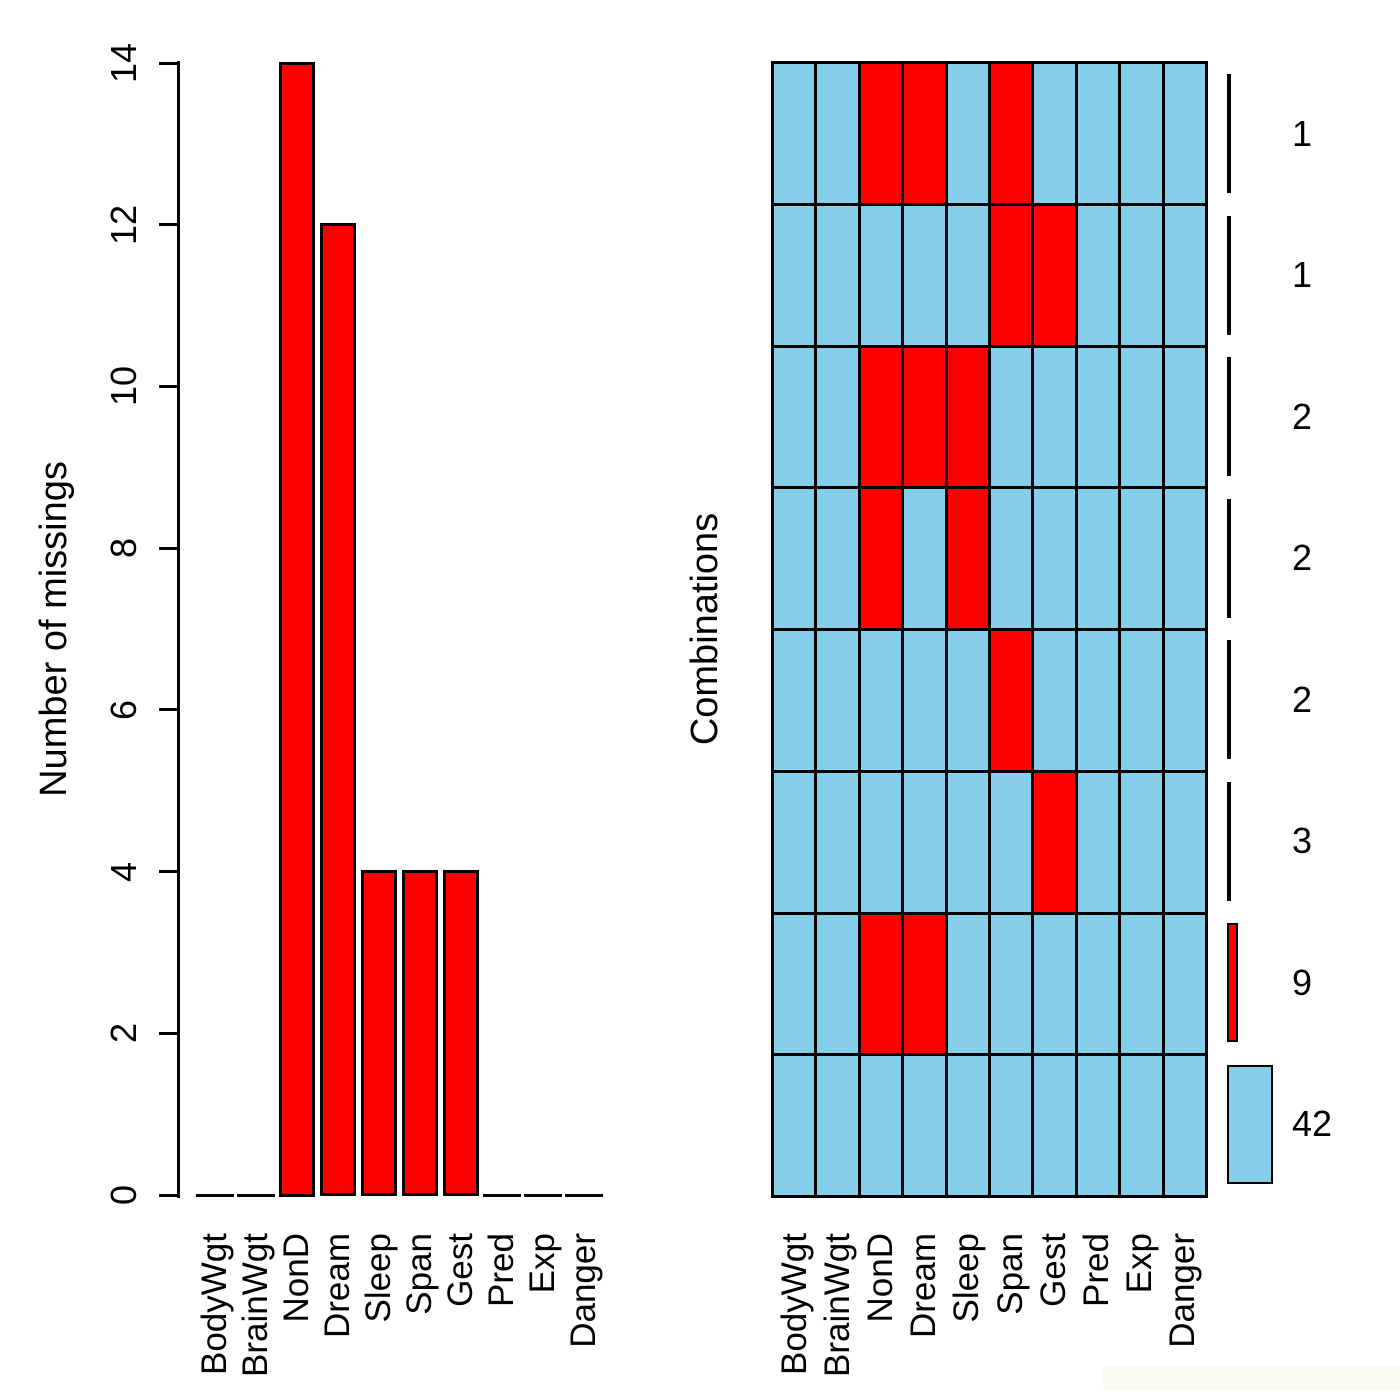  What do you see at coordinates (378, 1278) in the screenshot?
I see `left-category-label: Sleep` at bounding box center [378, 1278].